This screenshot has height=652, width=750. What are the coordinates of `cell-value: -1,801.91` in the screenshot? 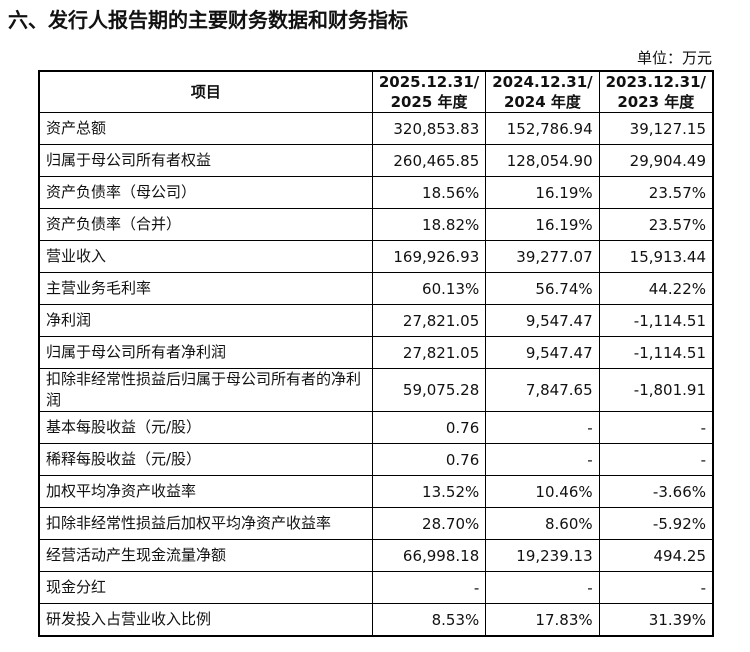 It's located at (656, 390).